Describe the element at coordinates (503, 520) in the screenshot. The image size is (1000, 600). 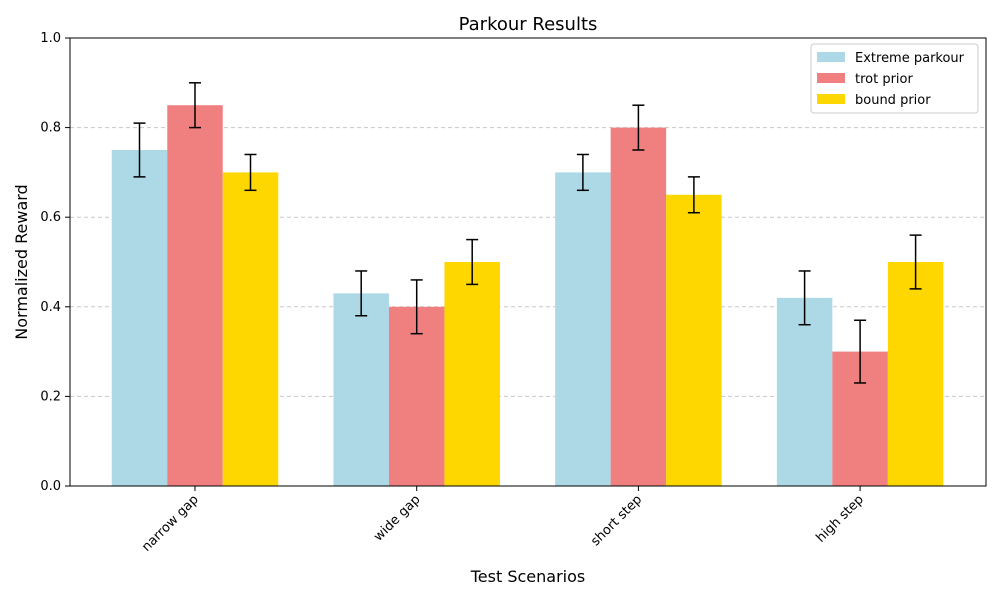
I see `x-axis: narrow gap wide gap short step high step` at that location.